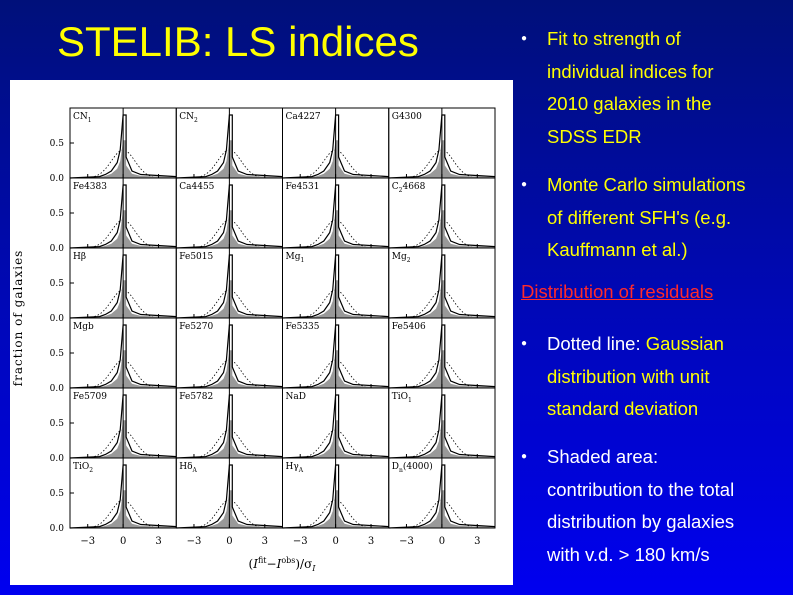 This screenshot has width=793, height=595. What do you see at coordinates (251, 564) in the screenshot?
I see `x-label-open: (` at bounding box center [251, 564].